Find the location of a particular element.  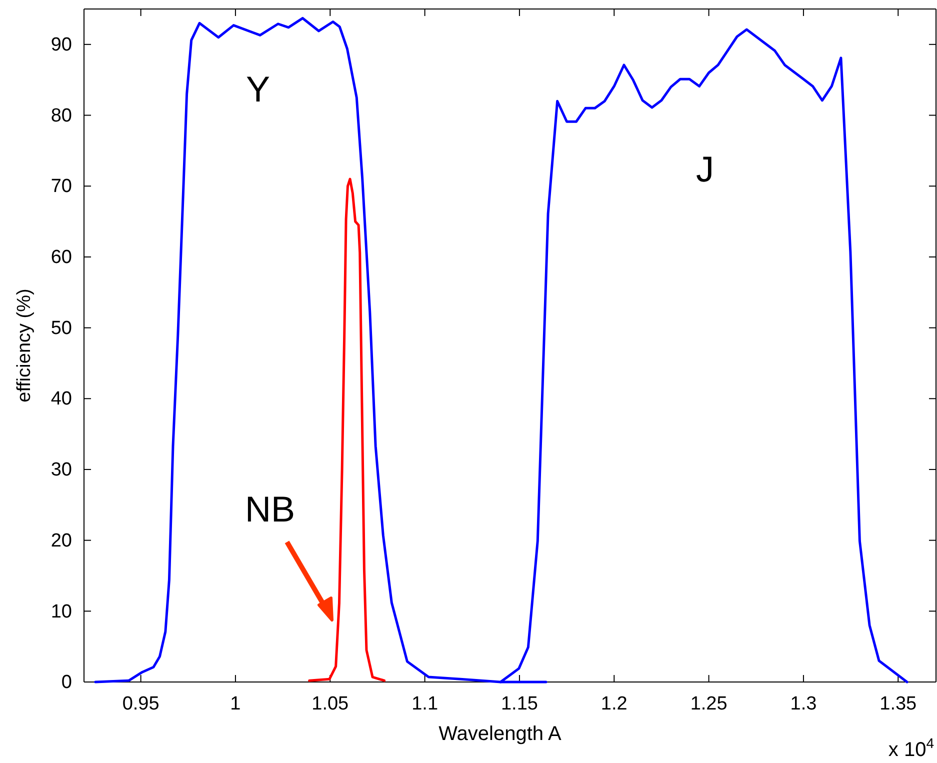

y-axis-title: efficiency (%) is located at coordinates (24, 345).